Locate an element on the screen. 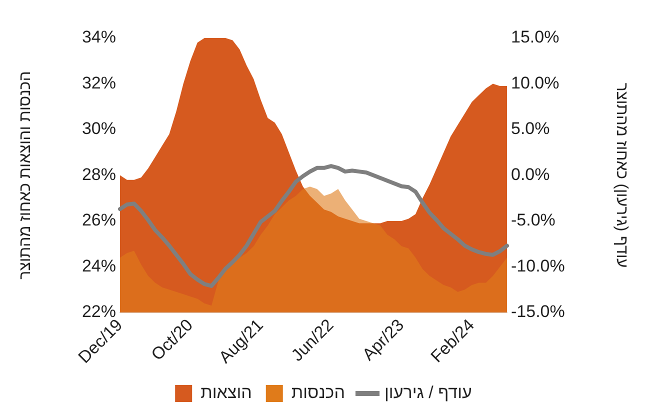 This screenshot has height=416, width=645. legend-label: עודף / גירעון is located at coordinates (428, 392).